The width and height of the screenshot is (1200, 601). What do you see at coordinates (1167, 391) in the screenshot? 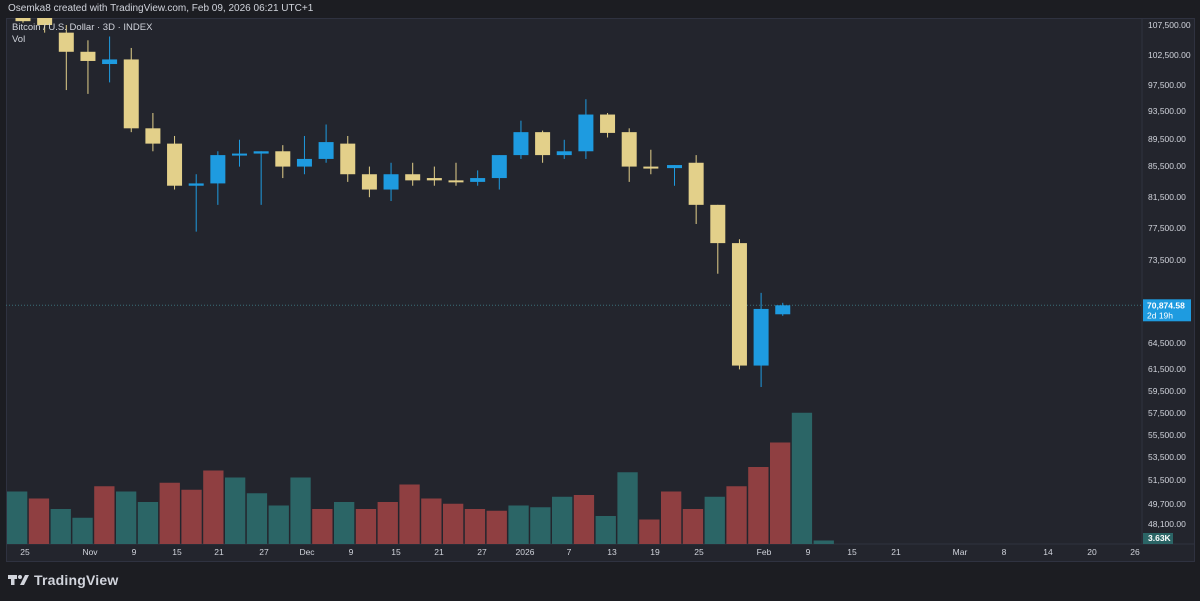
I see `price-tick-label: 59,500.00` at bounding box center [1167, 391].